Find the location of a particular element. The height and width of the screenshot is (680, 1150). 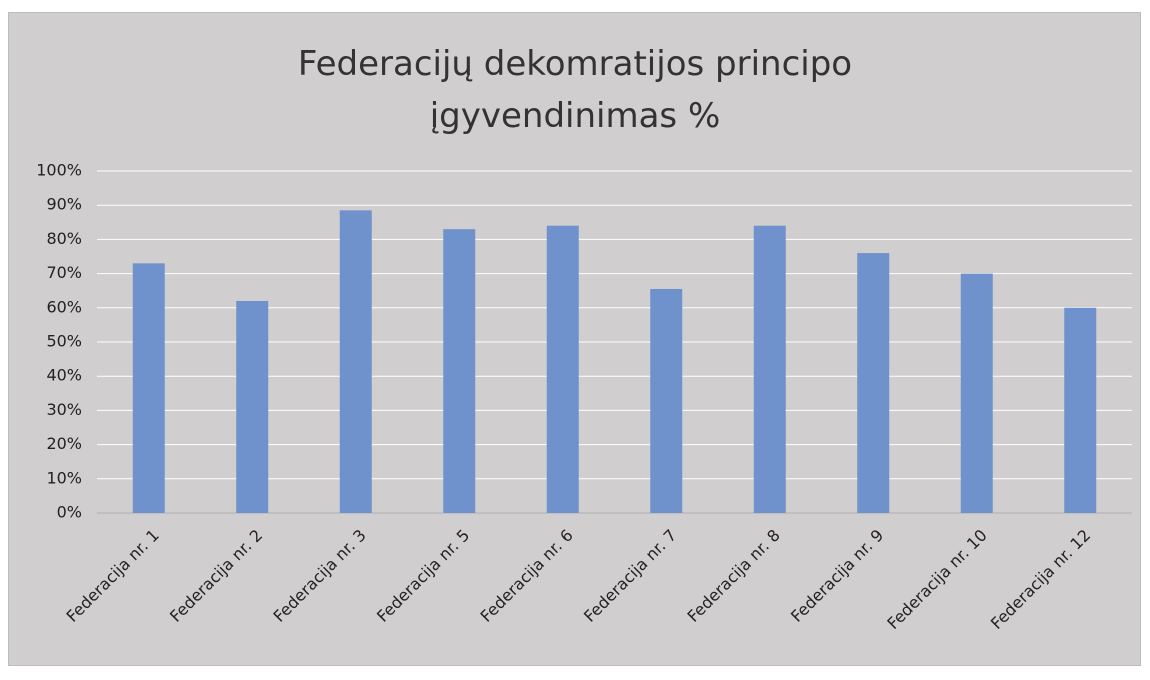

y-tick-label: 10% is located at coordinates (64, 477).